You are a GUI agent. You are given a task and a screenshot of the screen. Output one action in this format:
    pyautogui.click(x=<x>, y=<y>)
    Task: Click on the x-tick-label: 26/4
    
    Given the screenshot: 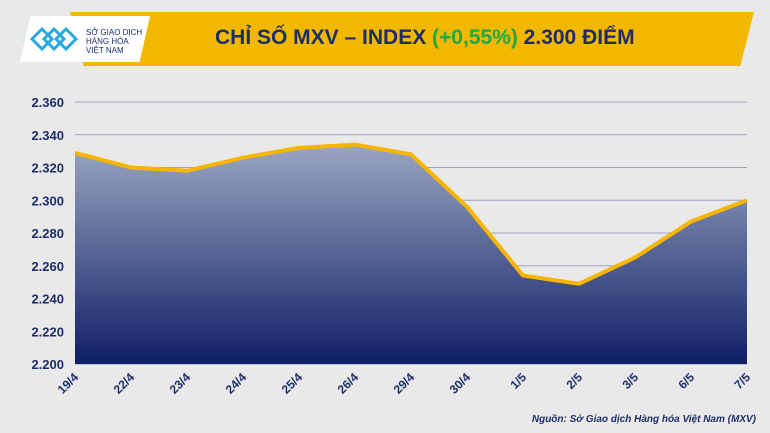 What is the action you would take?
    pyautogui.click(x=348, y=383)
    